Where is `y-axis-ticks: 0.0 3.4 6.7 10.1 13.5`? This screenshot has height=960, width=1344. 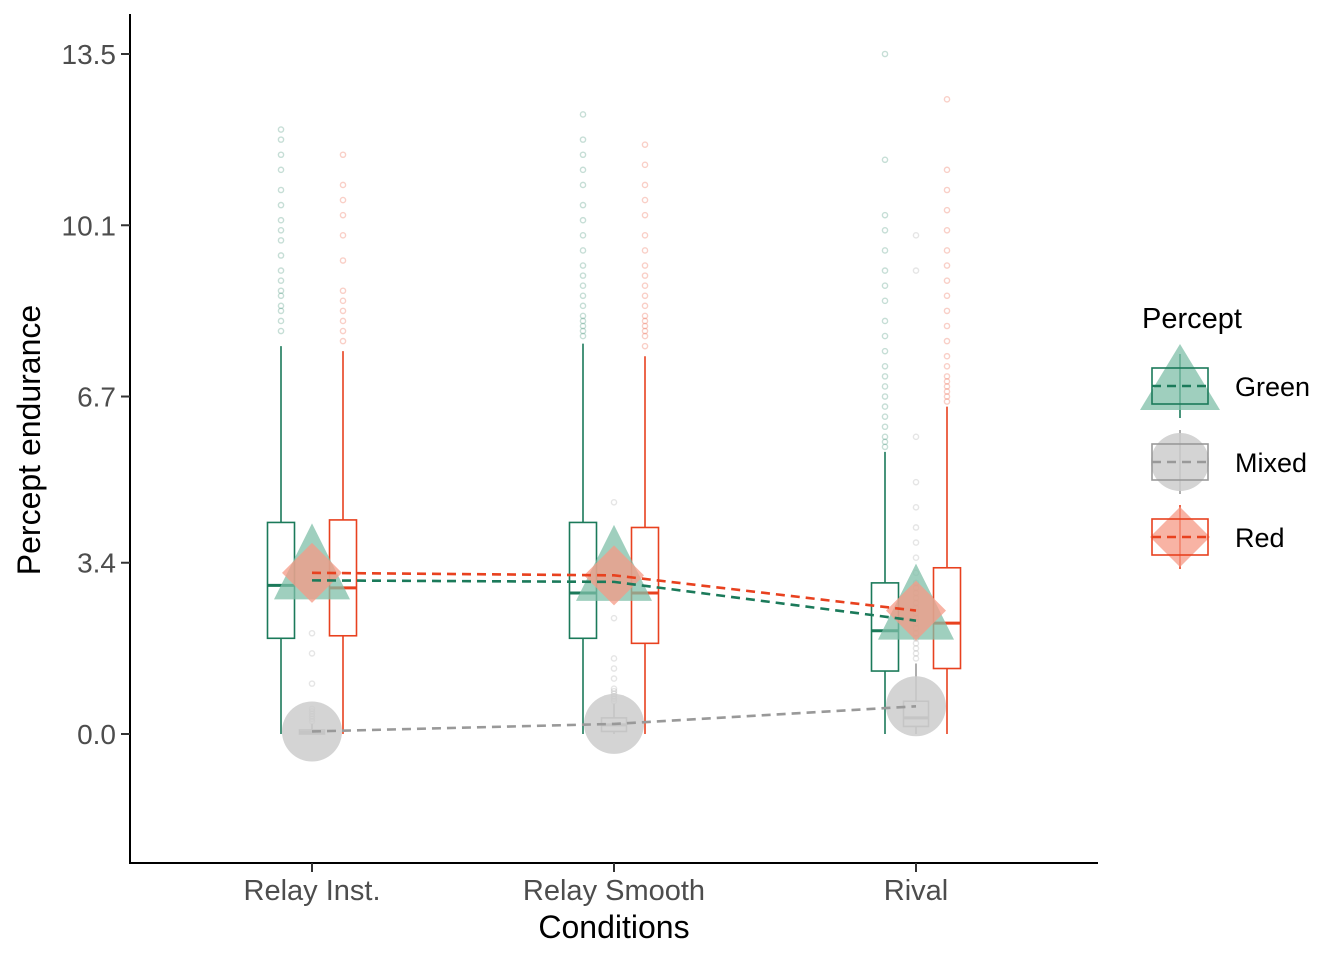 y-axis-ticks: 0.0 3.4 6.7 10.1 13.5 is located at coordinates (96, 394).